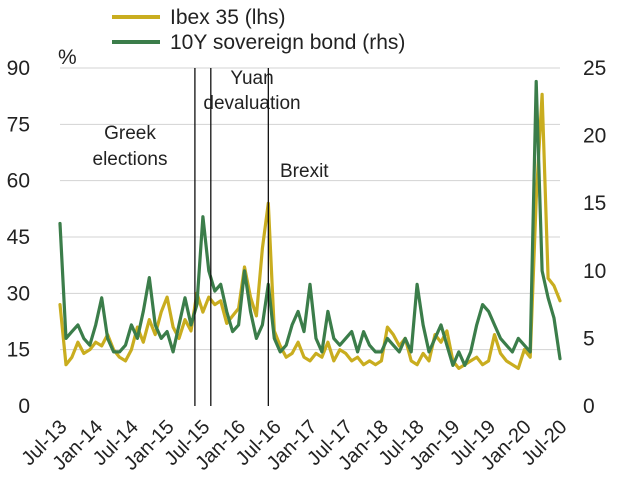  Describe the element at coordinates (251, 103) in the screenshot. I see `event-label: devaluation` at that location.